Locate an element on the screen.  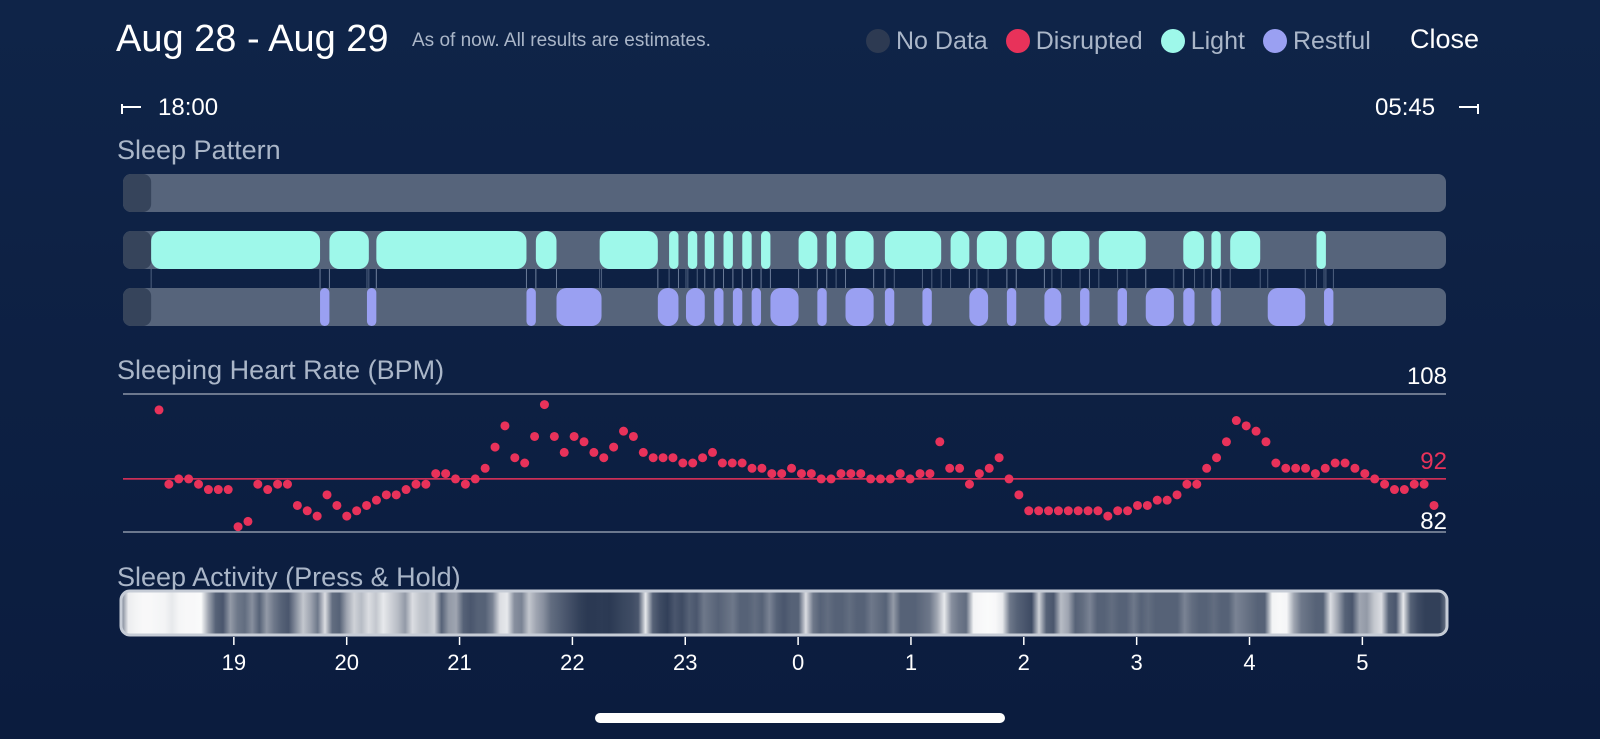
estimates-note: As of now. All results are estimates. is located at coordinates (561, 40).